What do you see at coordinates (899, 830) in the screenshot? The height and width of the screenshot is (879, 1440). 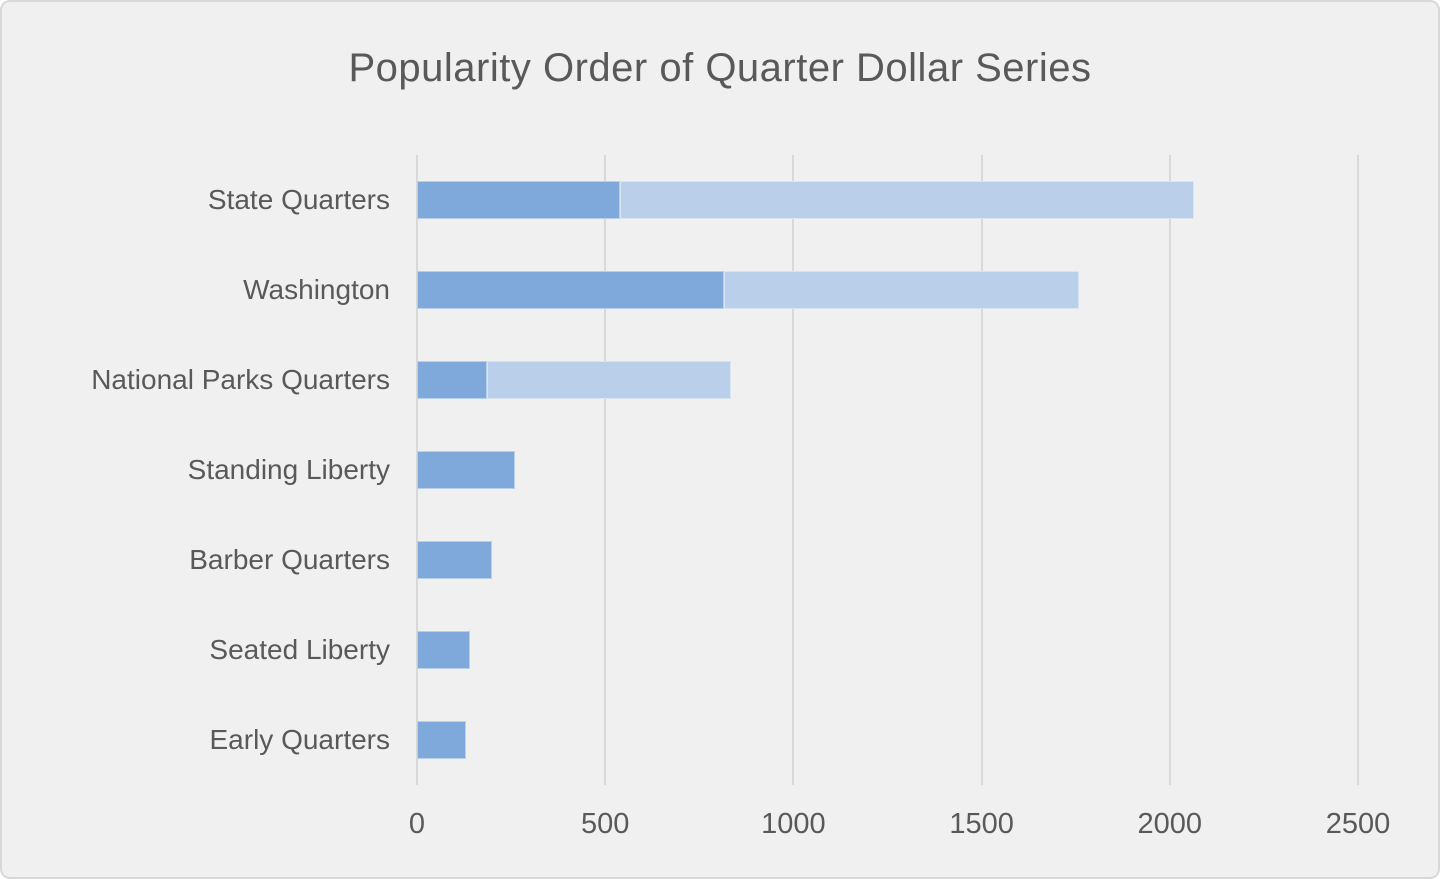 I see `x-axis: 0 500 1000 1500 2000 2500` at bounding box center [899, 830].